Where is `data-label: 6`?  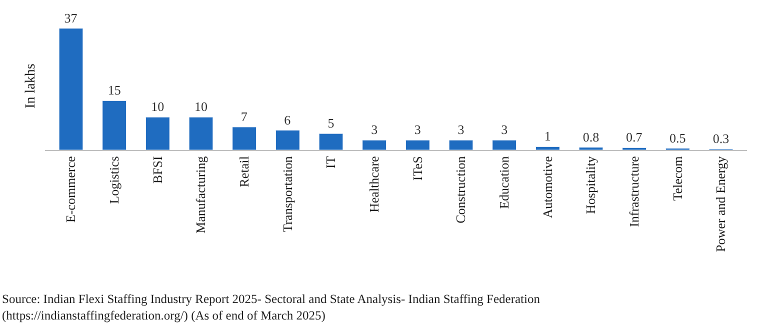 data-label: 6 is located at coordinates (288, 120).